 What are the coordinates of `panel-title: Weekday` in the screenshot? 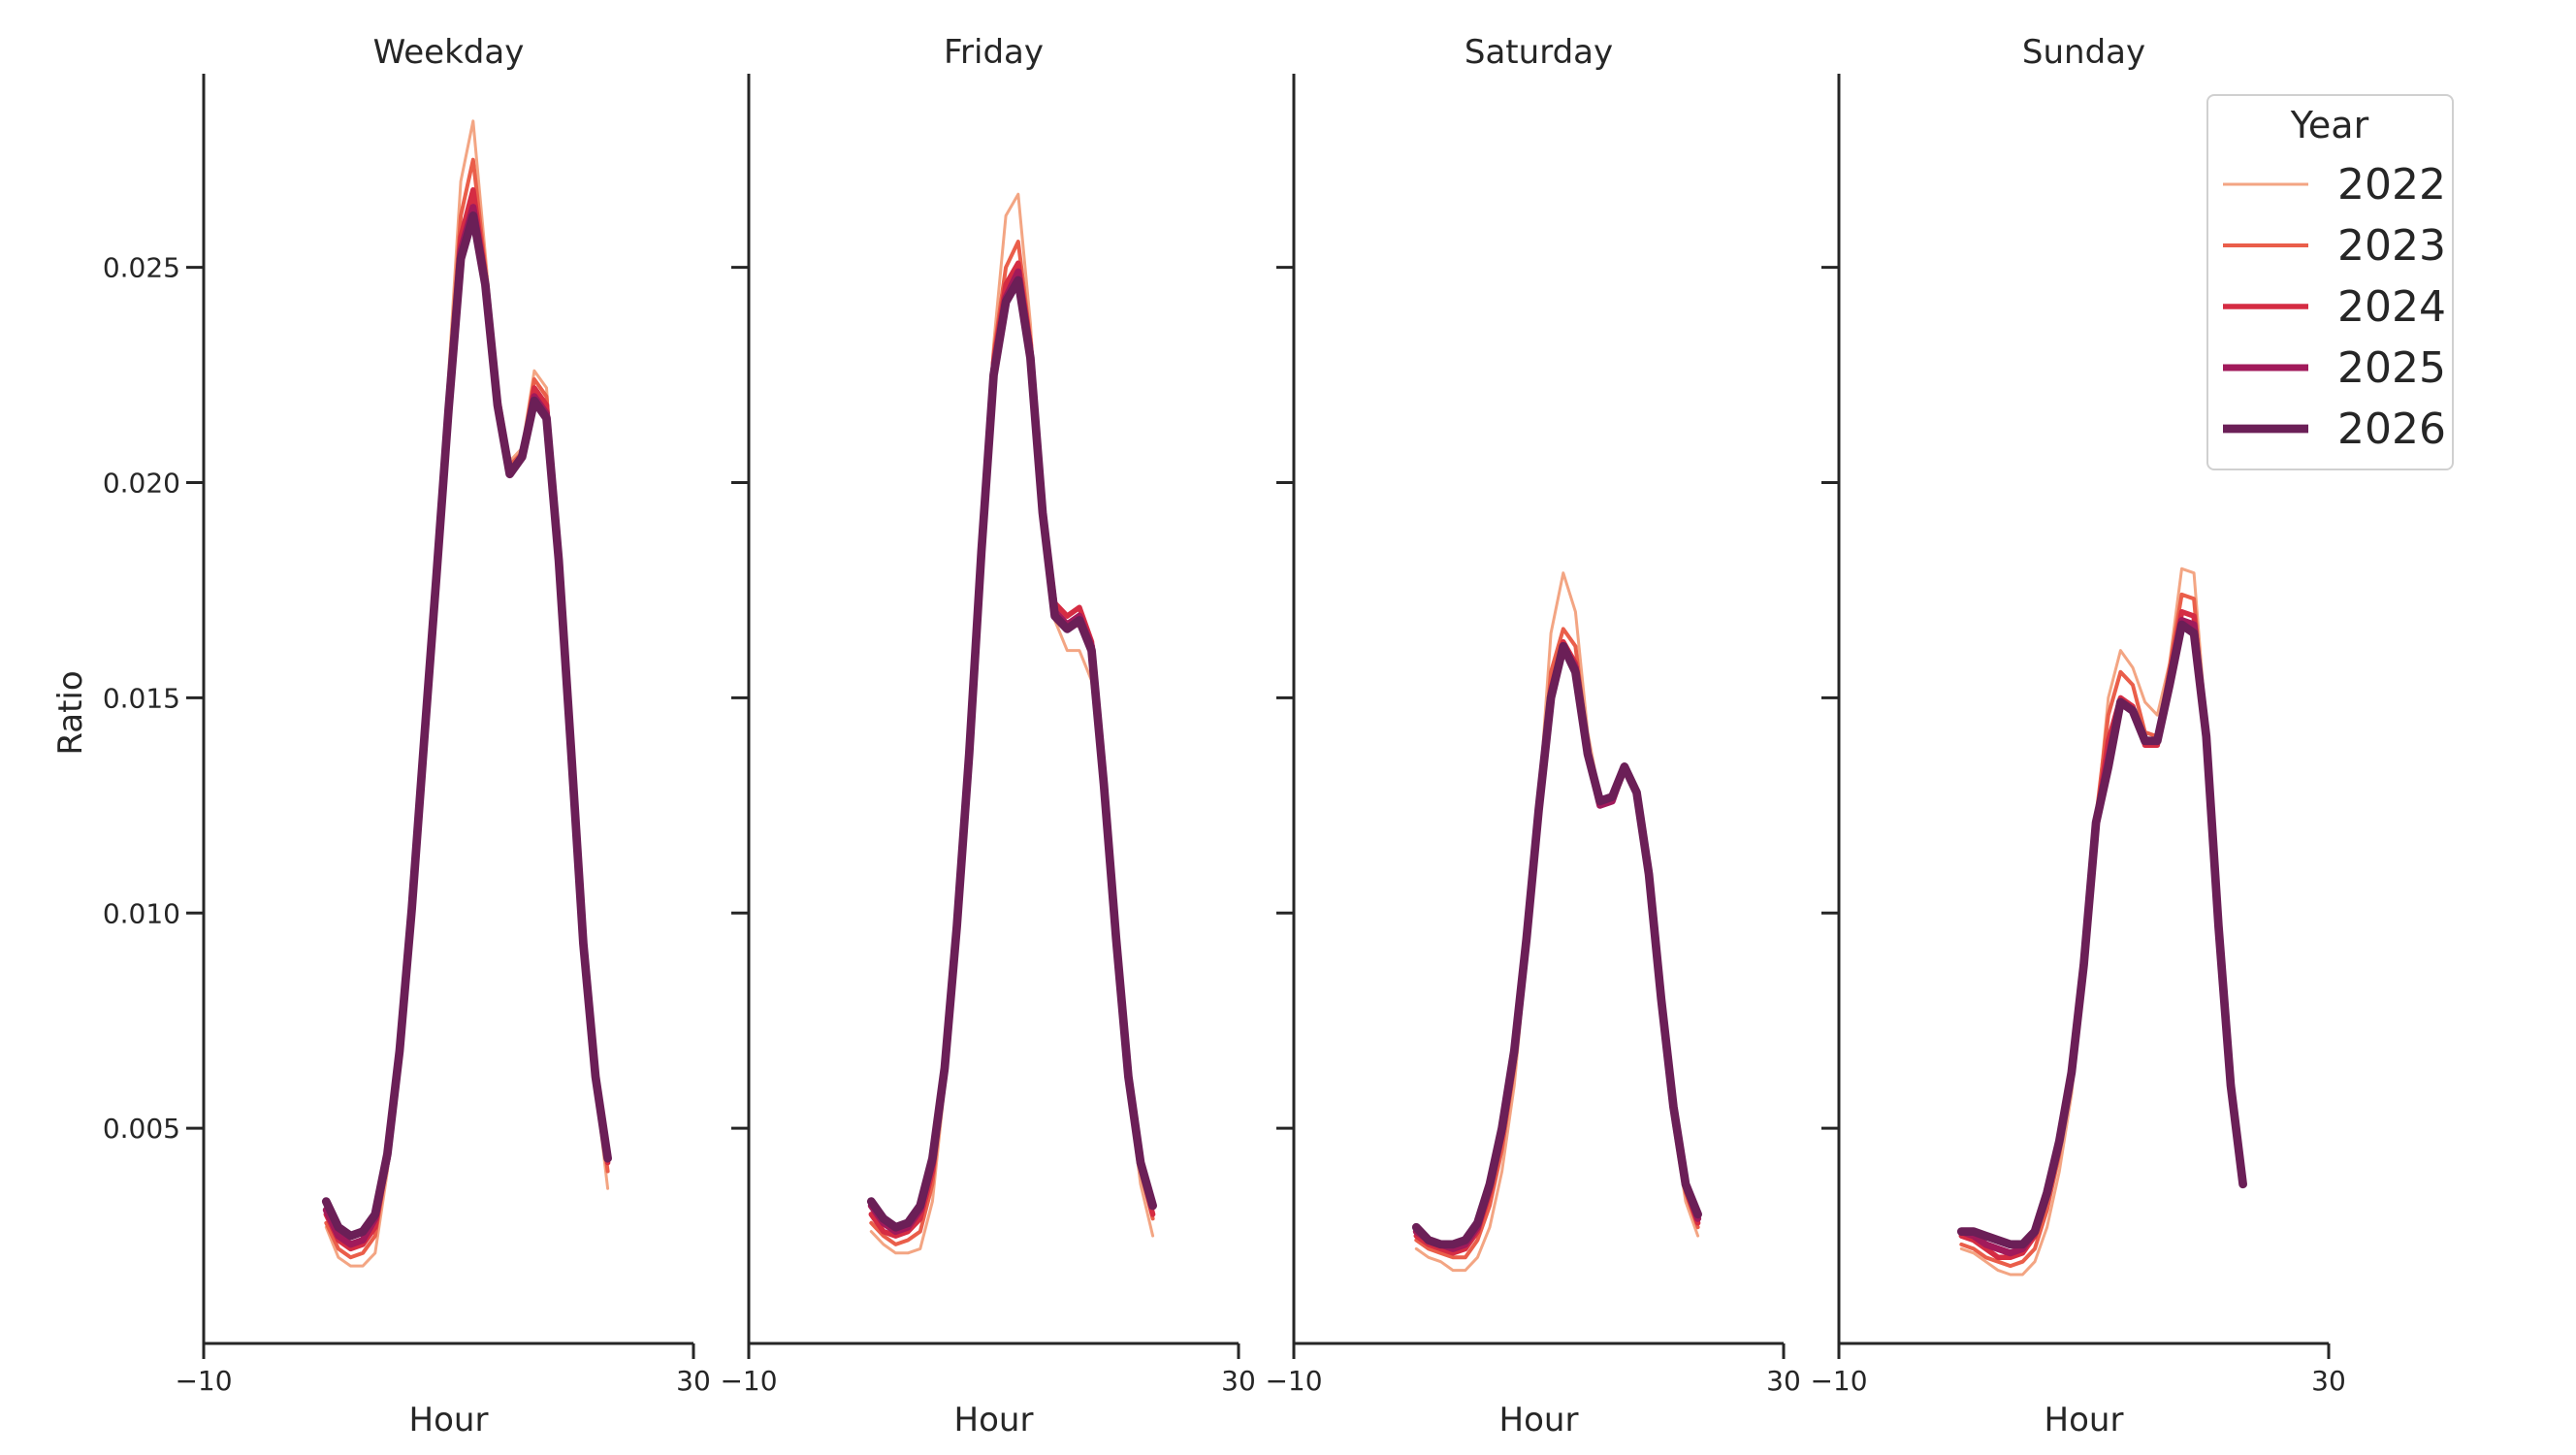 It's located at (449, 52).